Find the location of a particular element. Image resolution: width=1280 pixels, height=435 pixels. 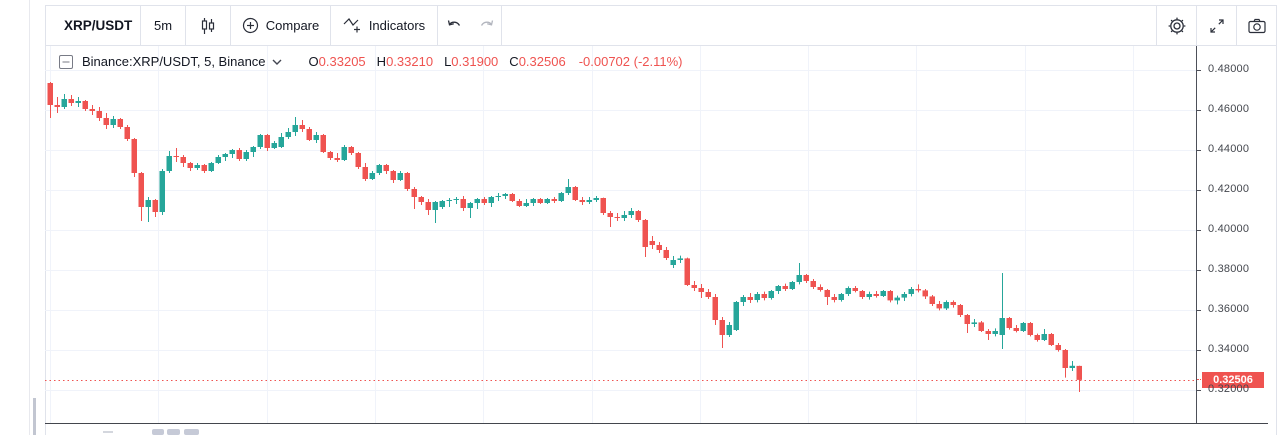

settings-button is located at coordinates (1176, 25).